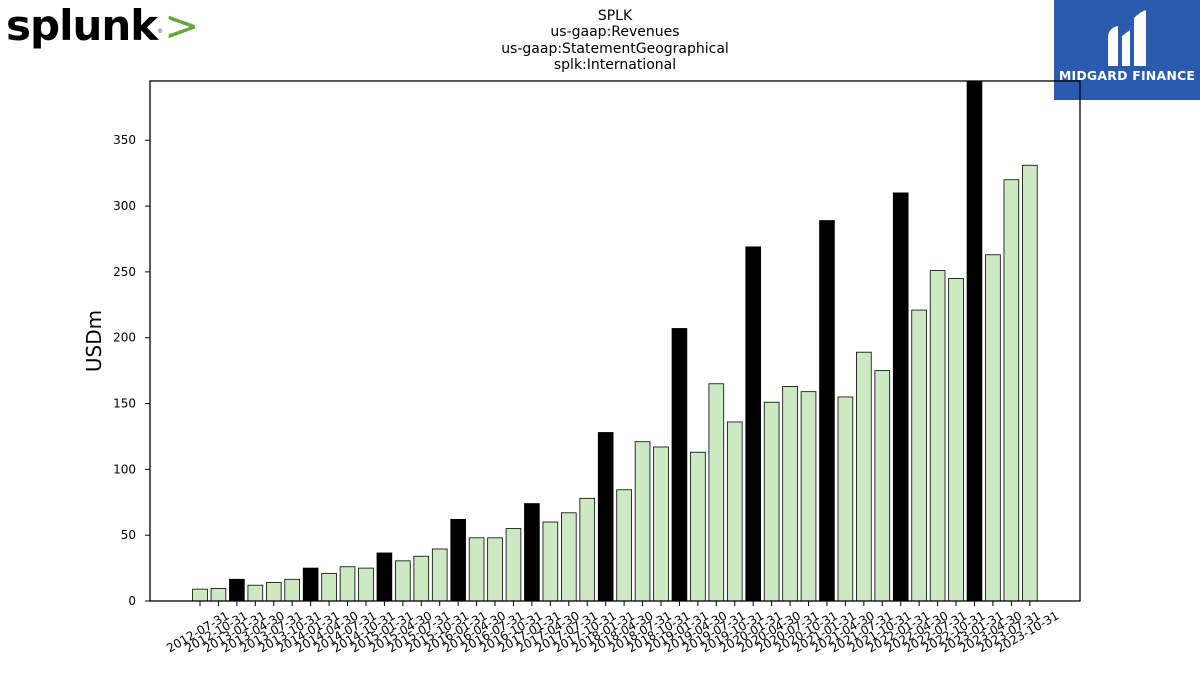 The image size is (1200, 675). Describe the element at coordinates (615, 65) in the screenshot. I see `chart-subtitle-3: splk:International` at that location.